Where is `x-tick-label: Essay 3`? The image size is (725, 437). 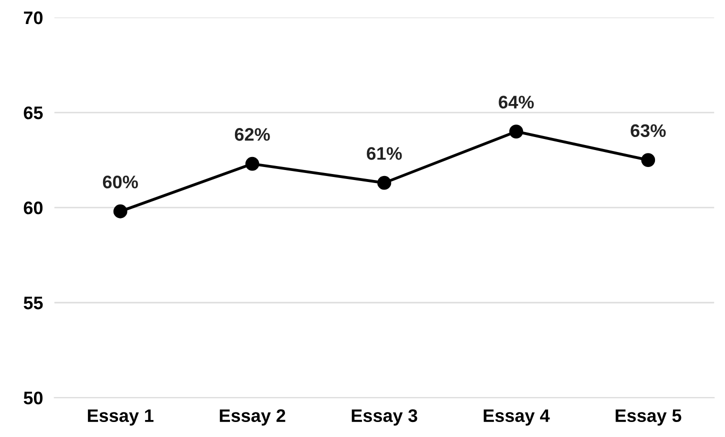
x-tick-label: Essay 3 is located at coordinates (385, 417).